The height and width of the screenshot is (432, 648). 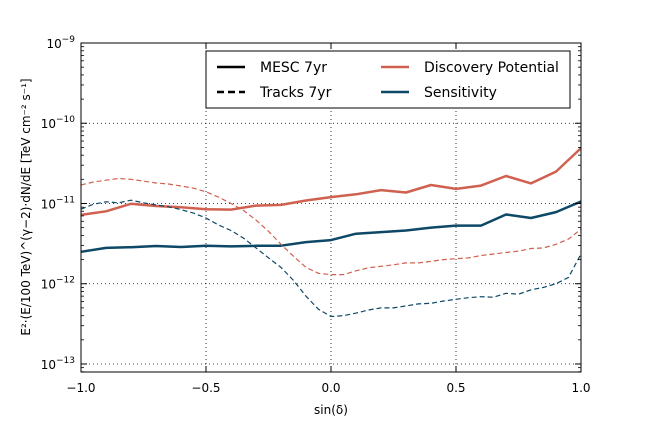 What do you see at coordinates (58, 123) in the screenshot?
I see `y-tick-label: 10−10` at bounding box center [58, 123].